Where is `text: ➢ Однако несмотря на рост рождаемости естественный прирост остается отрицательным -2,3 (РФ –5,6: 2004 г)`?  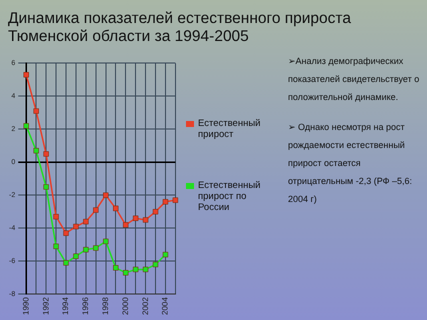 text: ➢ Однако несмотря на рост рождаемости естественный прирост остается отрицательным -2,3 (РФ –5,6: 2004 г) is located at coordinates (350, 163).